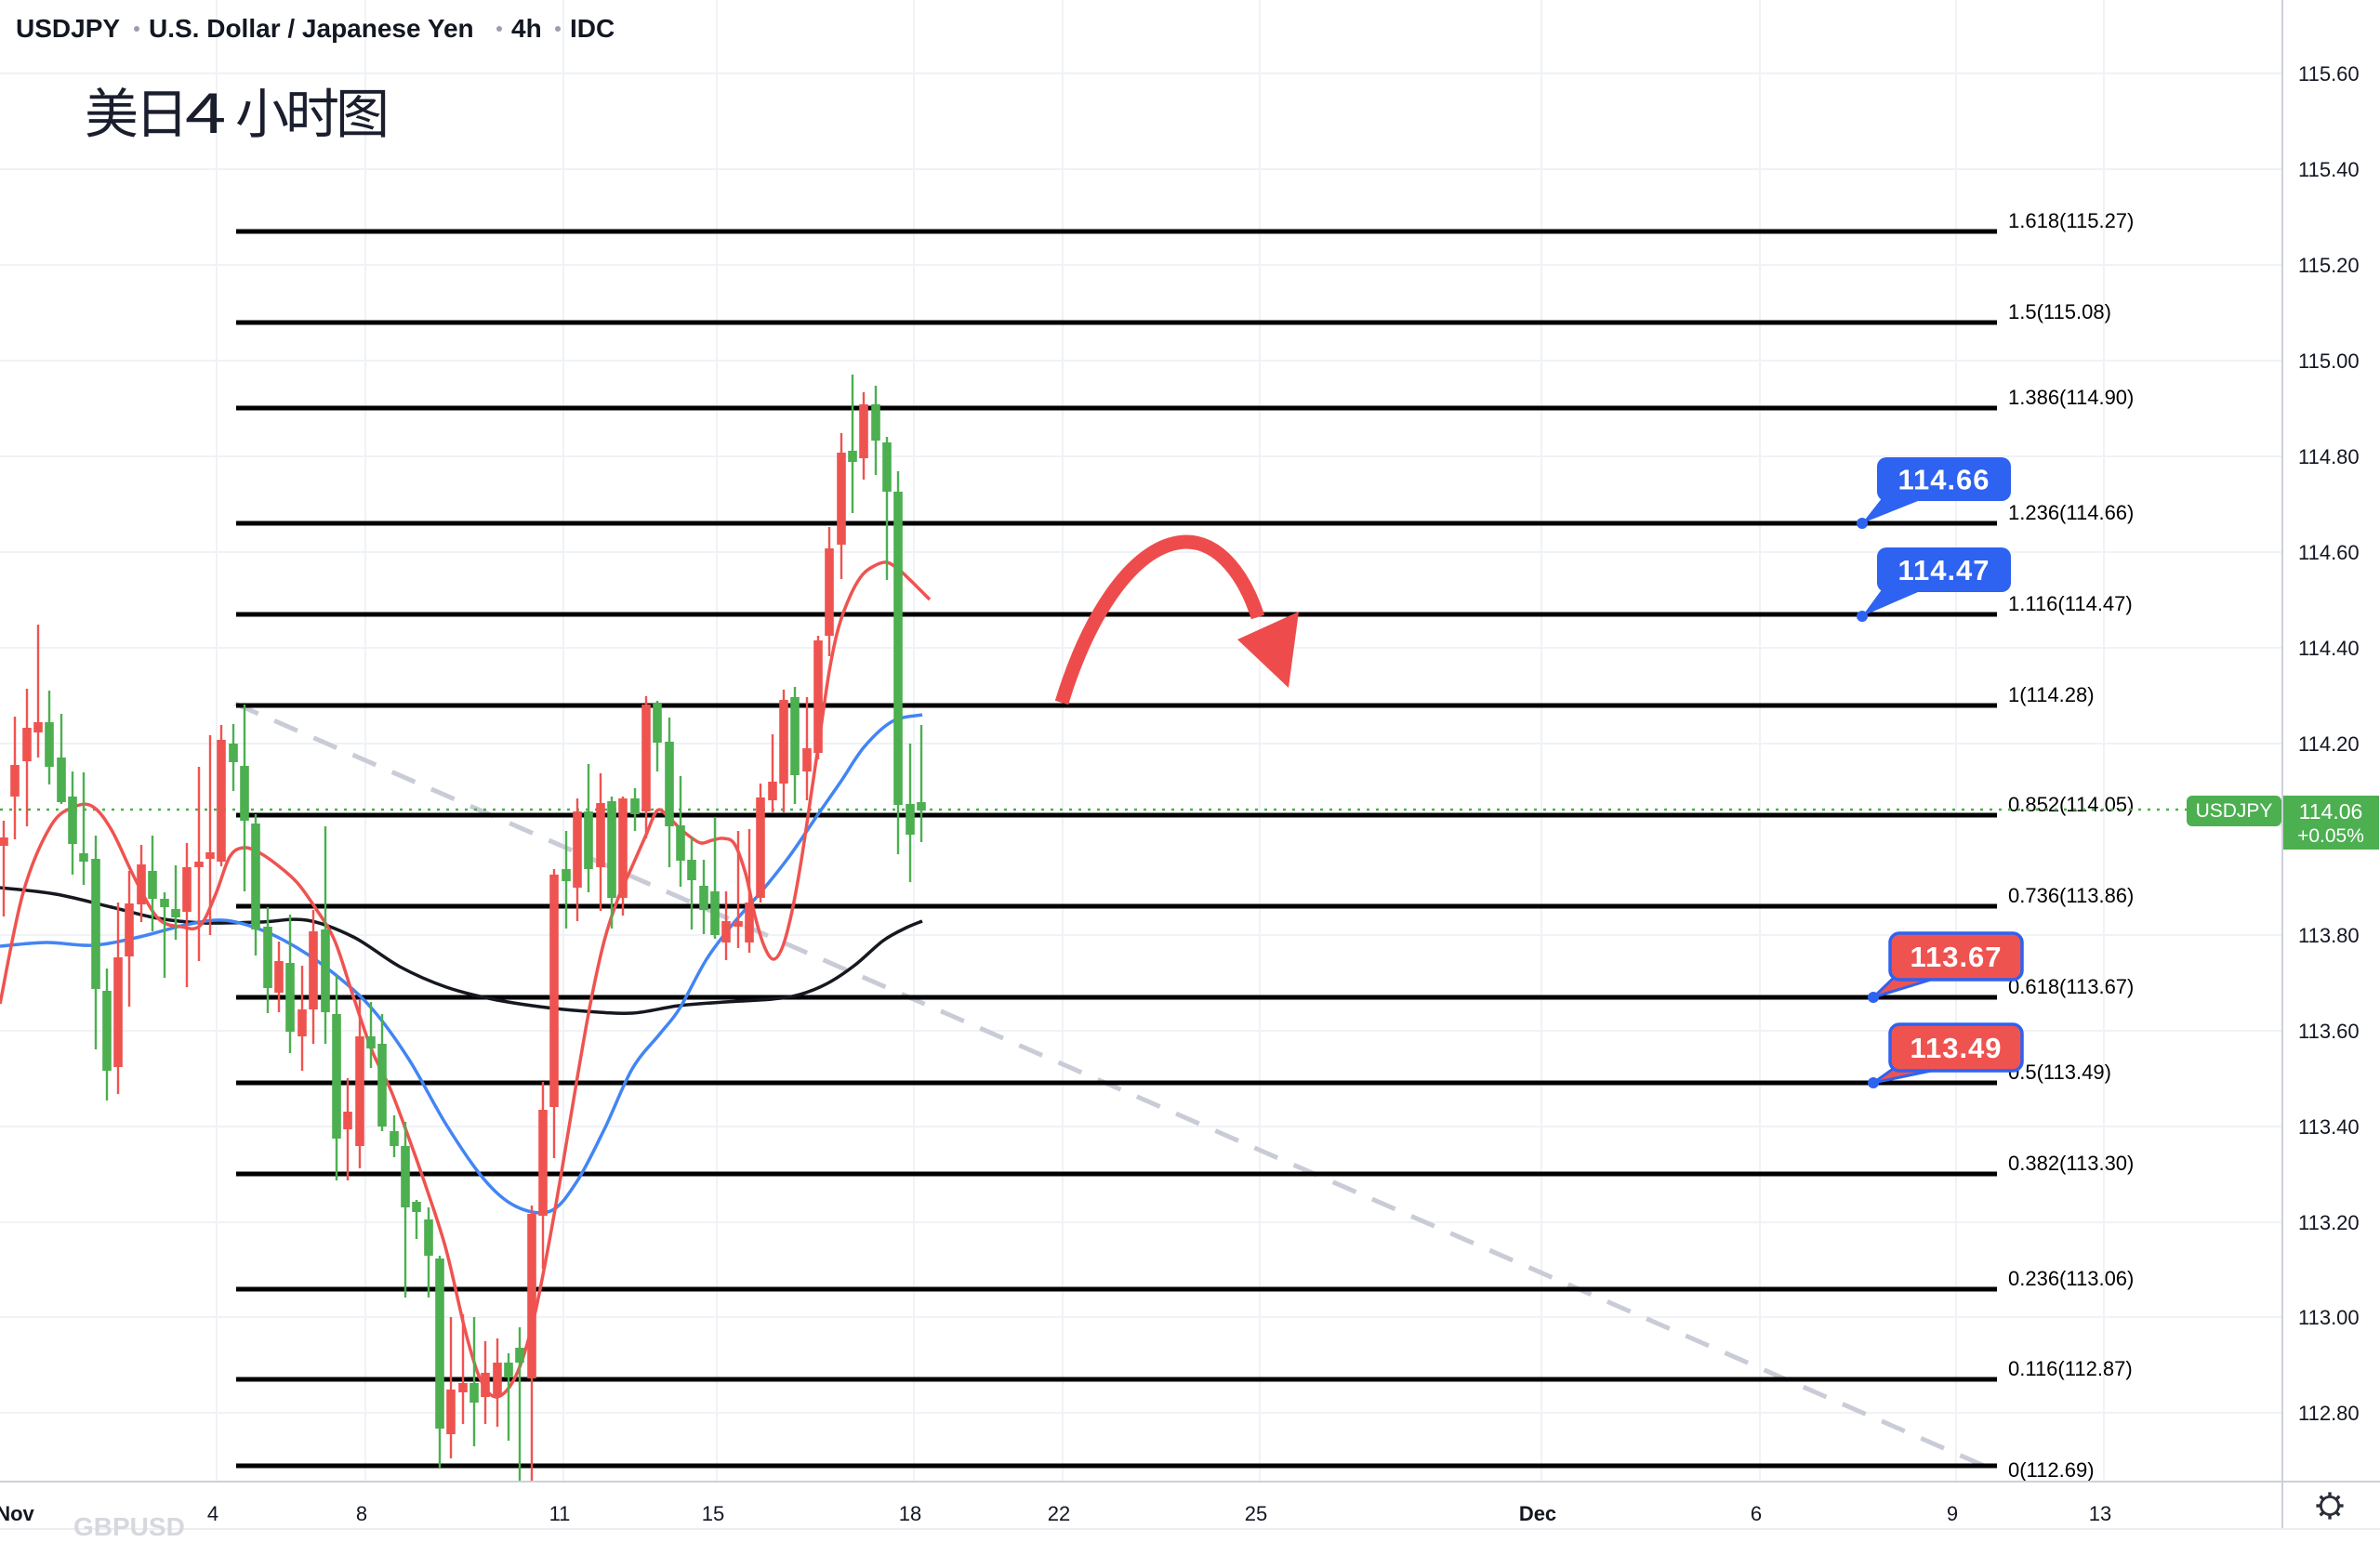 This screenshot has height=1542, width=2380. Describe the element at coordinates (1059, 1513) in the screenshot. I see `svg-text: 22` at that location.